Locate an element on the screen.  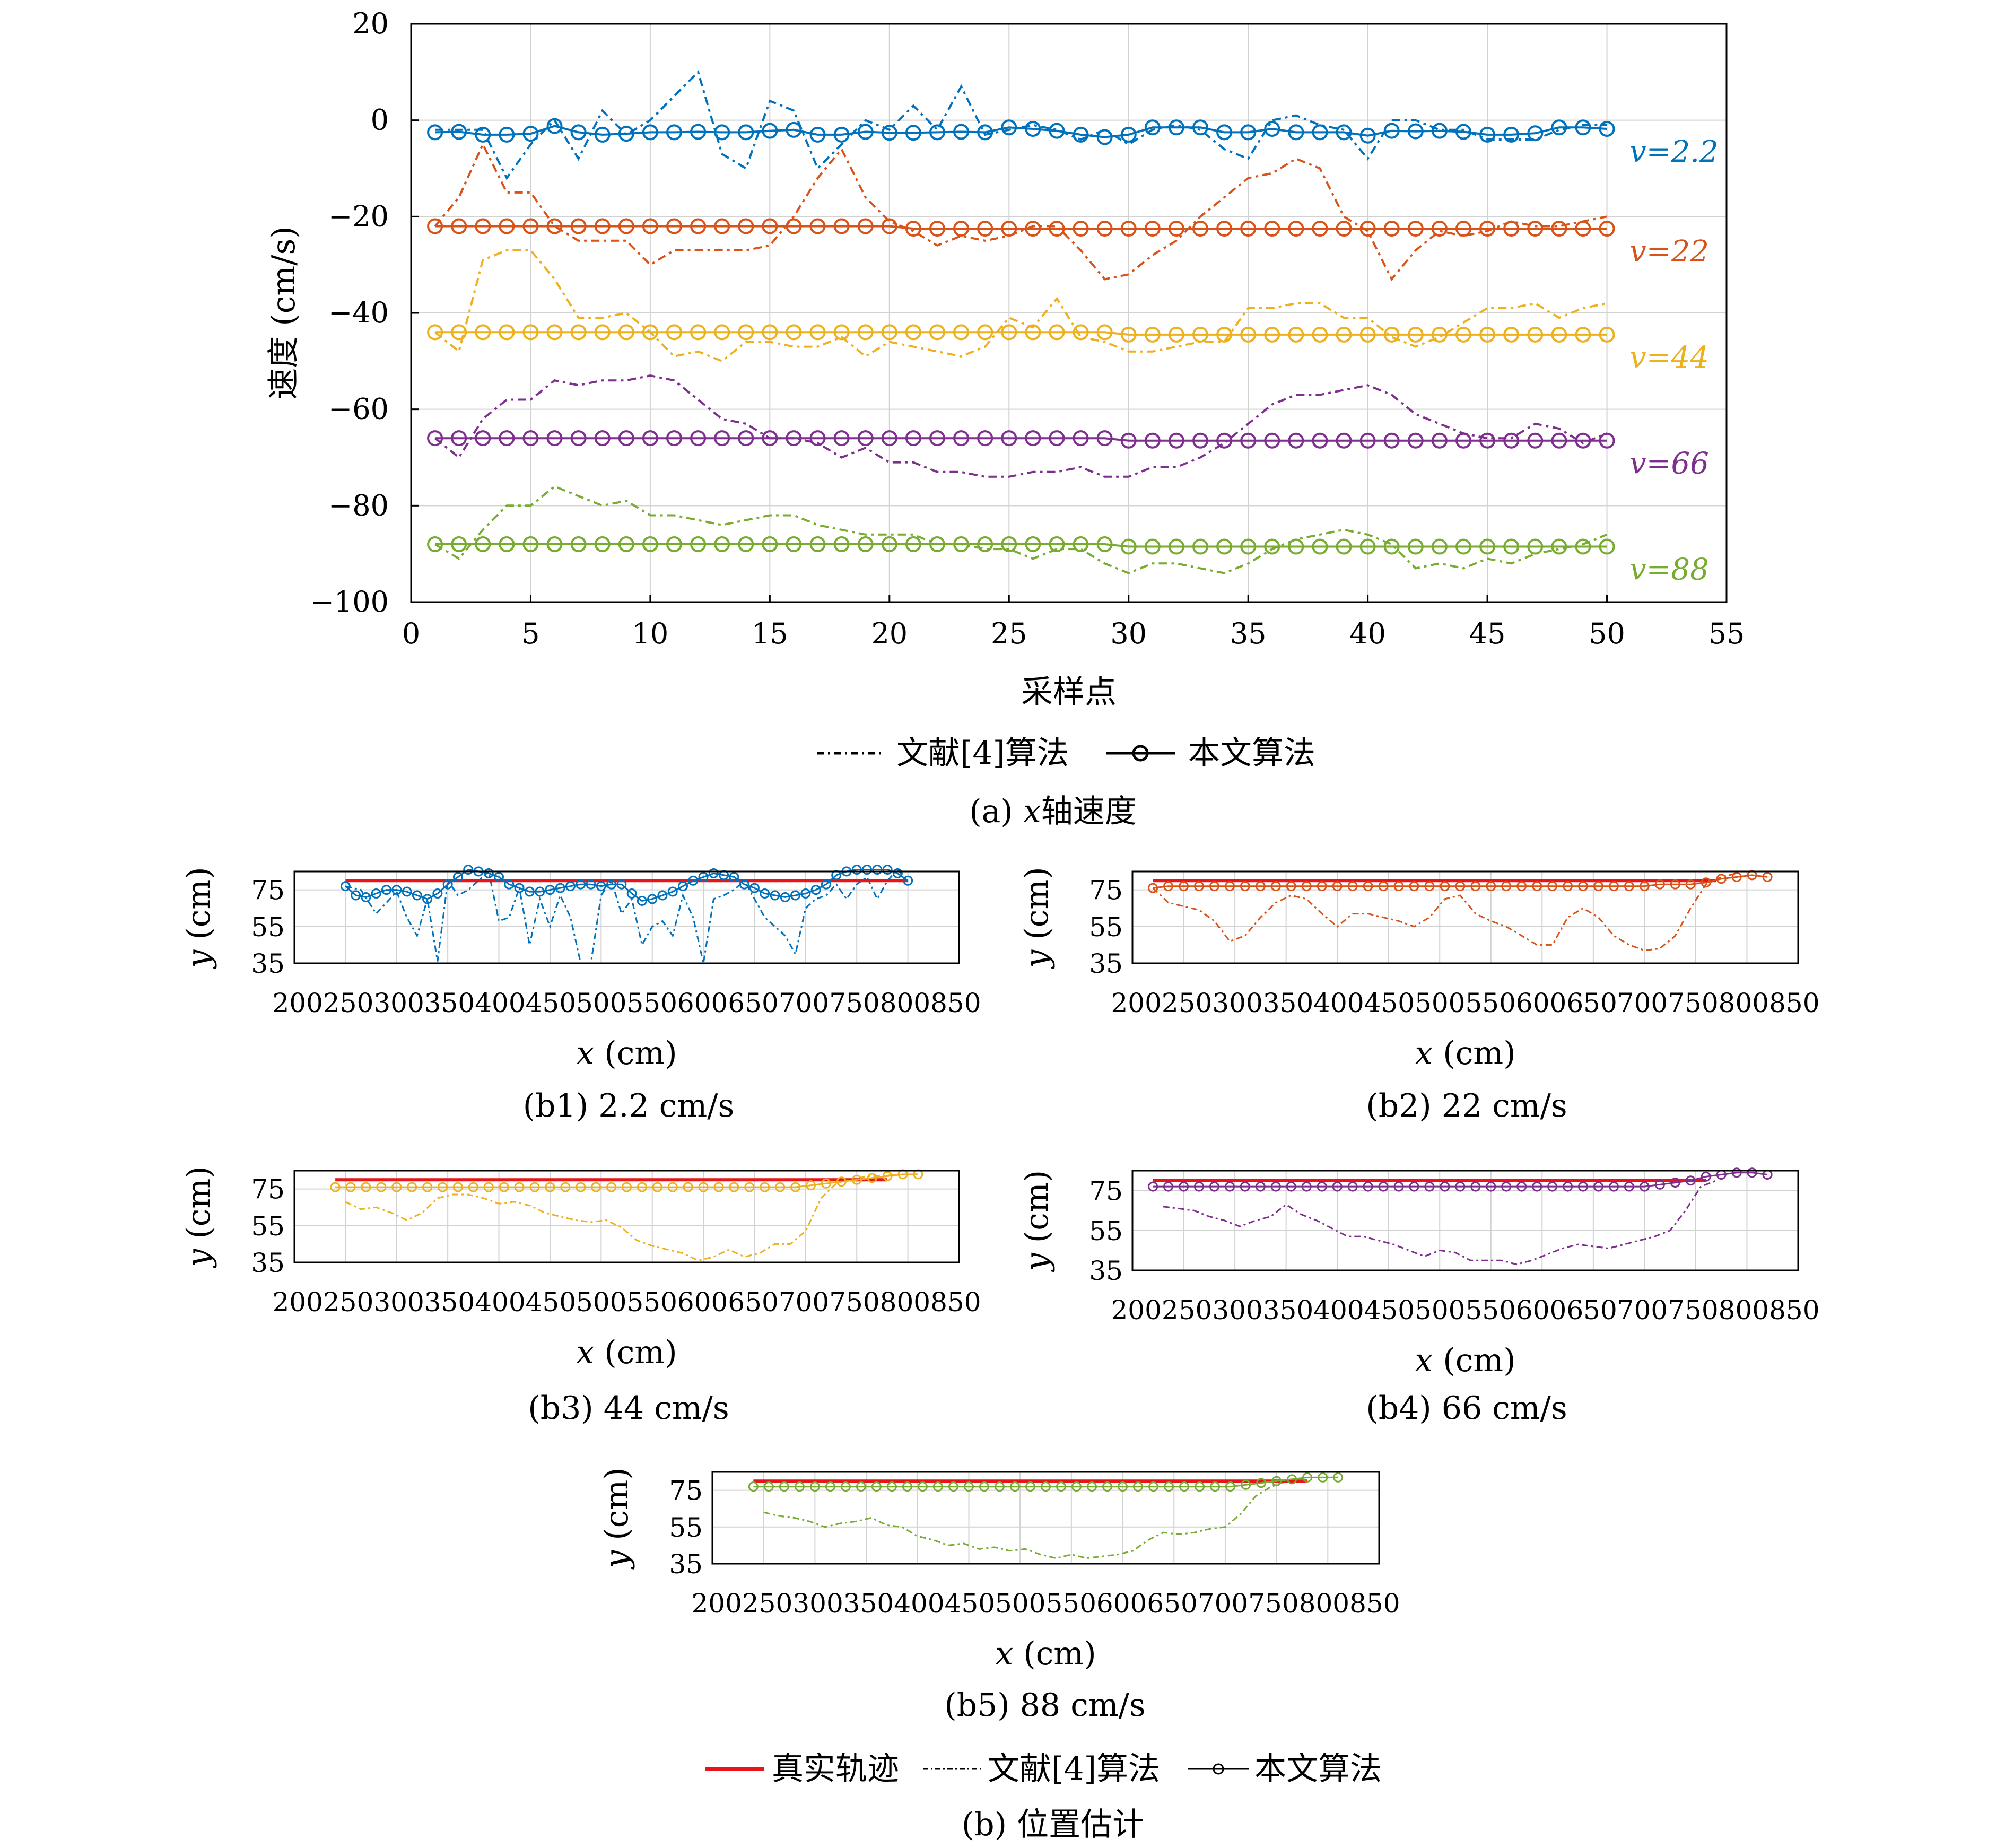
y-axis-label-unit: (cm) is located at coordinates (1037, 908).